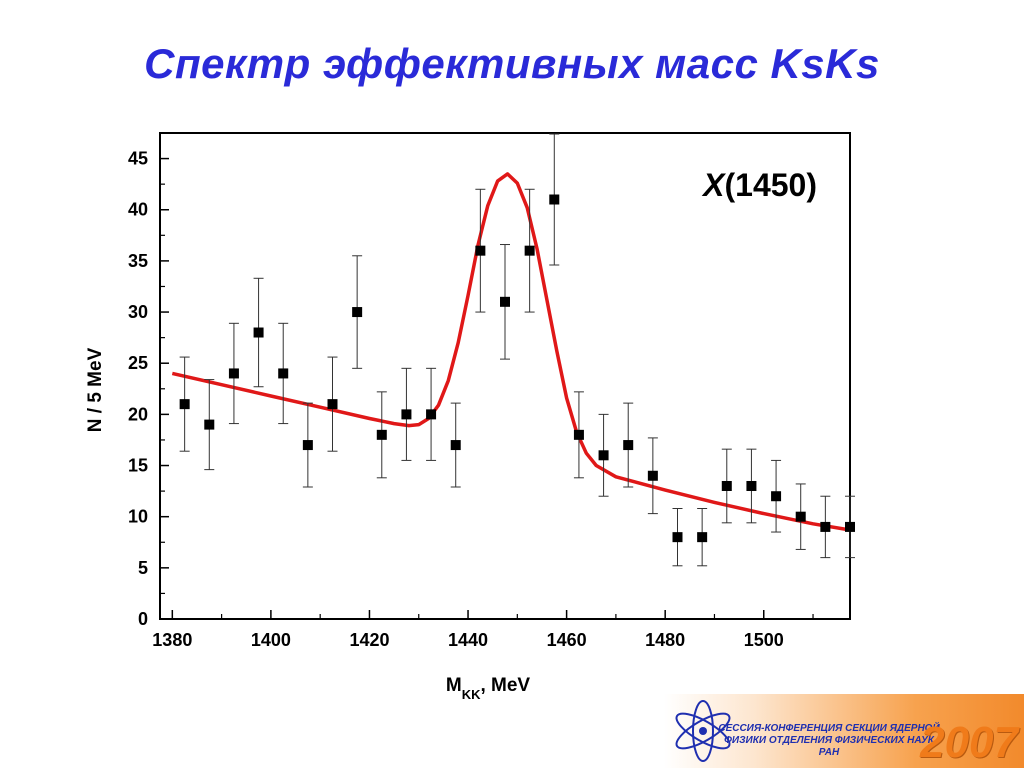  I want to click on y-tick-label: 35, so click(138, 261).